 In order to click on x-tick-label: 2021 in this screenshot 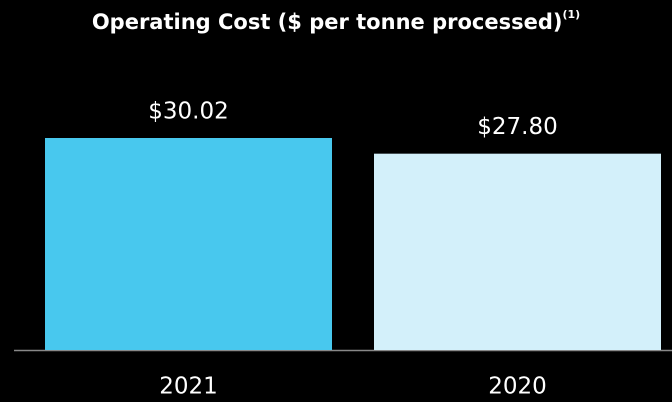, I will do `click(188, 387)`.